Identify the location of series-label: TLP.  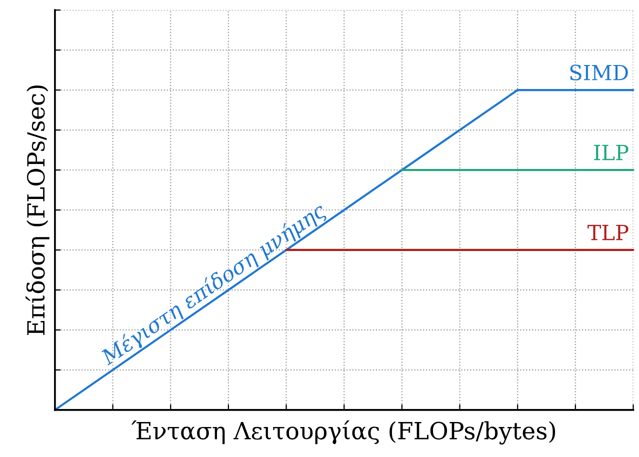
(608, 232).